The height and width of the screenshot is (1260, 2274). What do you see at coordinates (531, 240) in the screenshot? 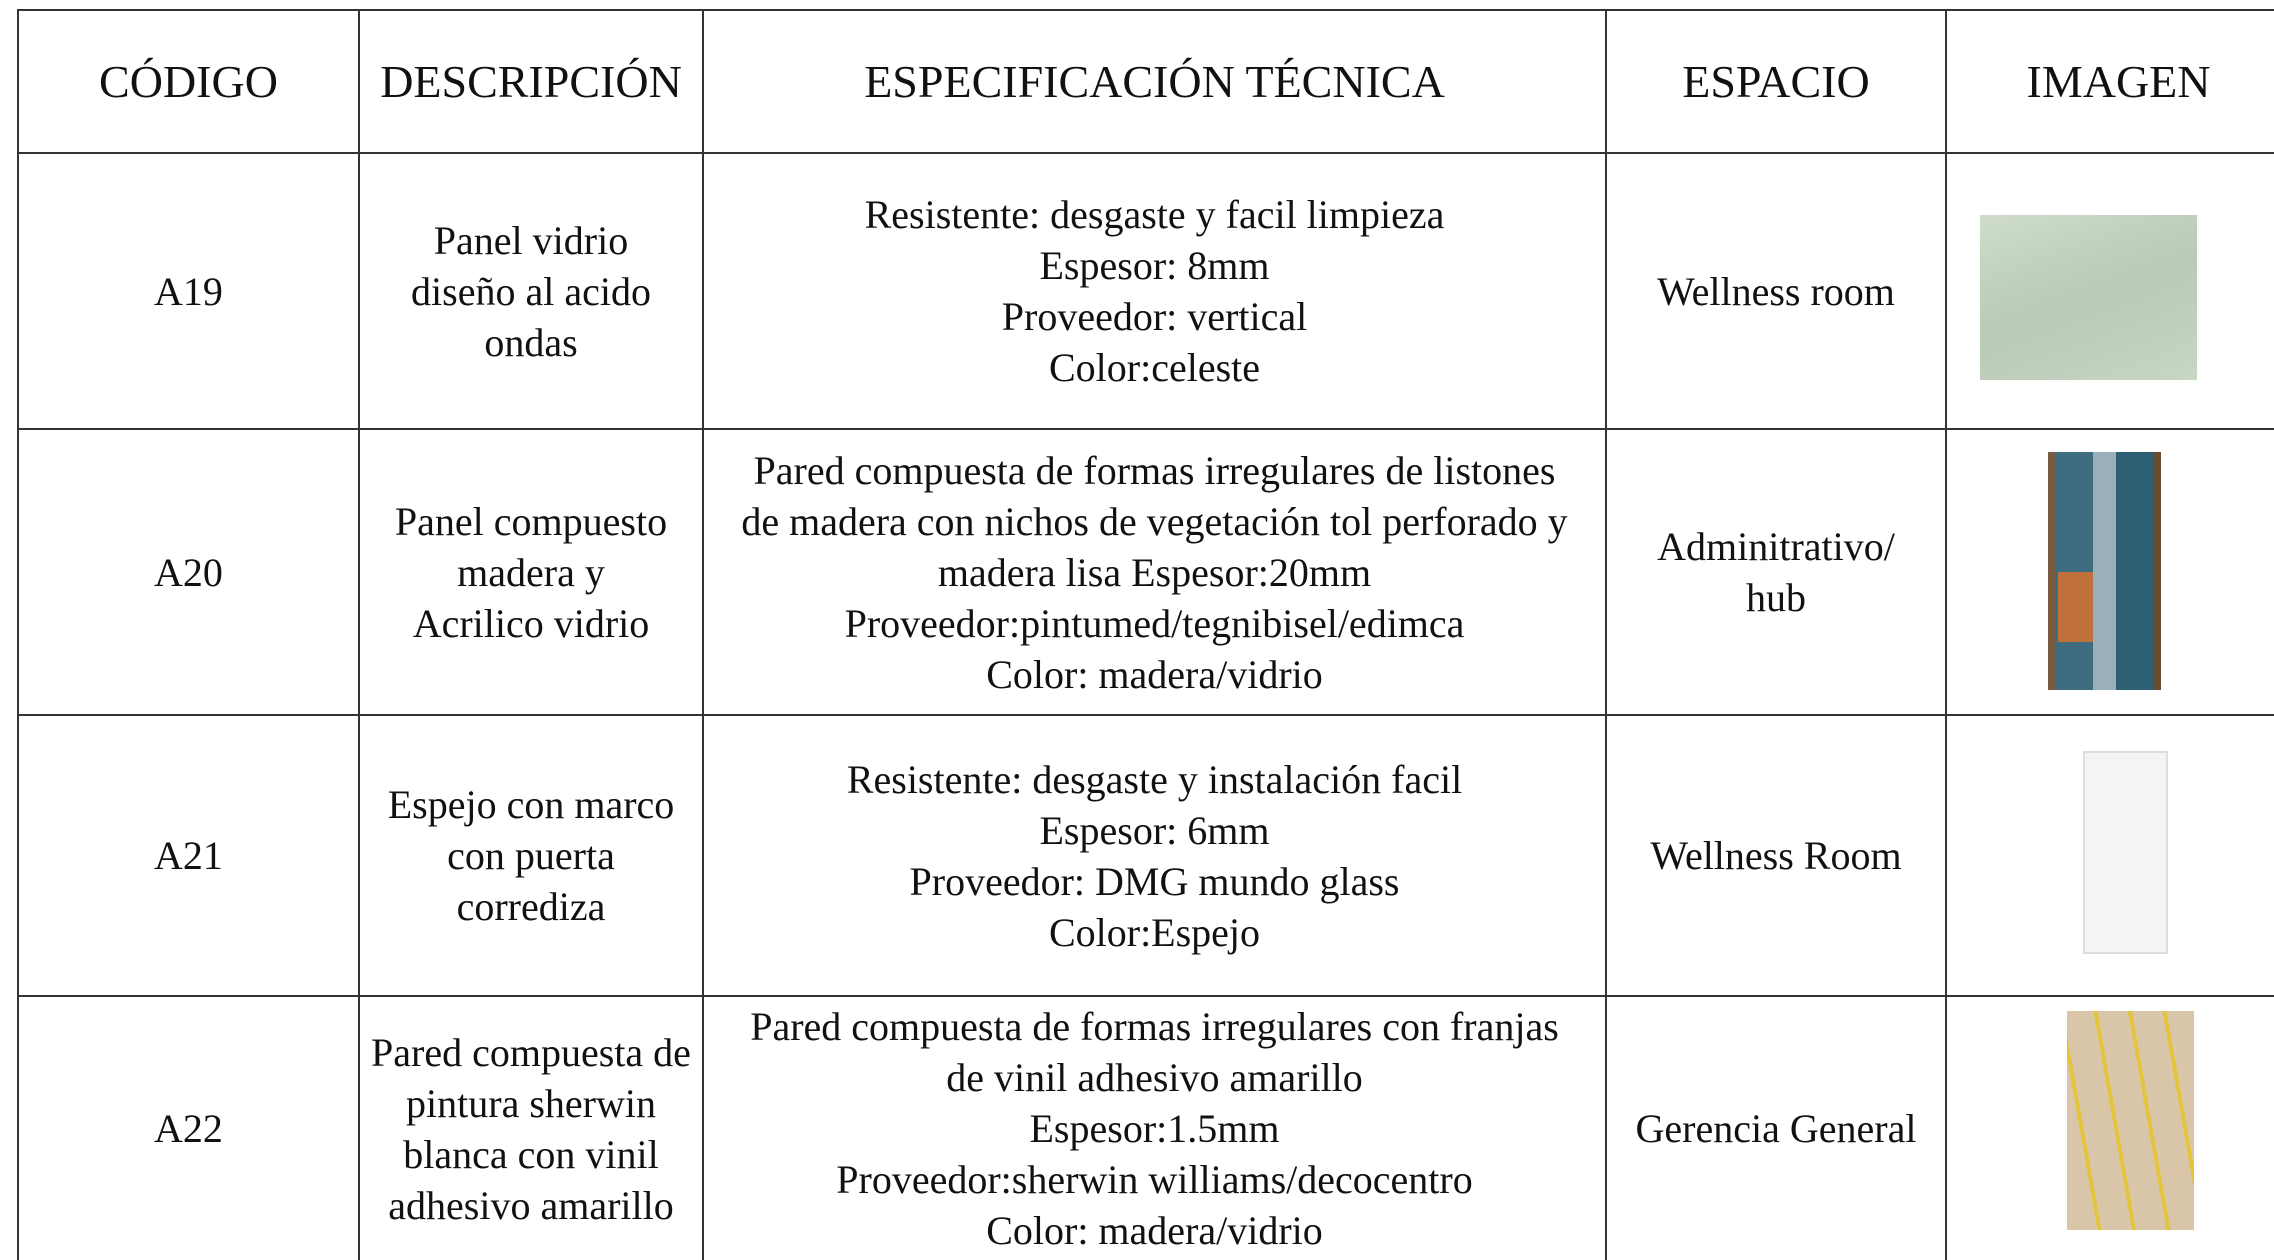
I see `description-line: Panel vidrio` at bounding box center [531, 240].